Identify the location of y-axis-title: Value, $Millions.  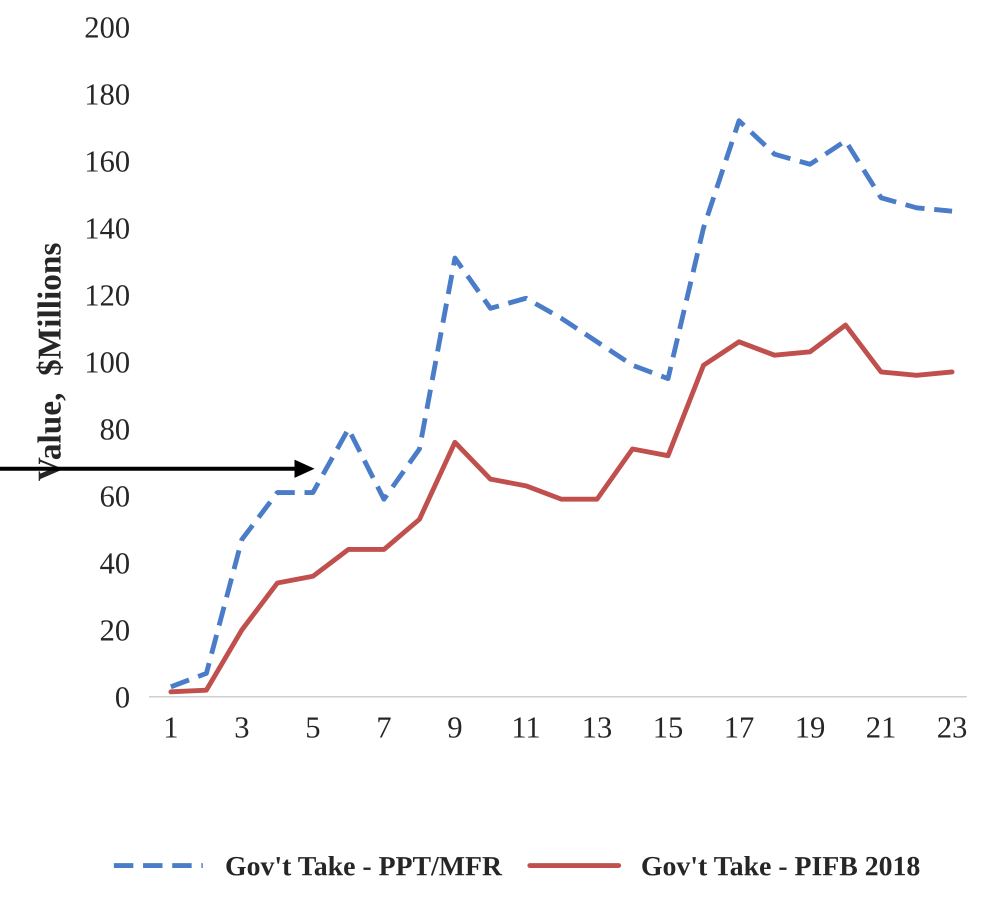
(51, 362).